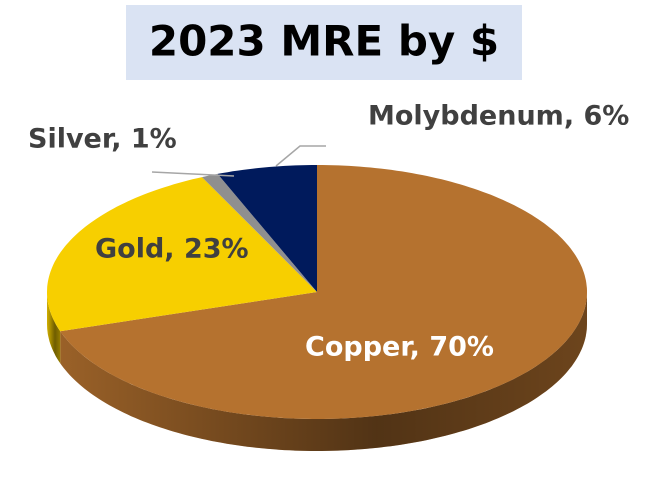 This screenshot has height=483, width=651. What do you see at coordinates (498, 116) in the screenshot?
I see `data-label: Molybdenum, 6%` at bounding box center [498, 116].